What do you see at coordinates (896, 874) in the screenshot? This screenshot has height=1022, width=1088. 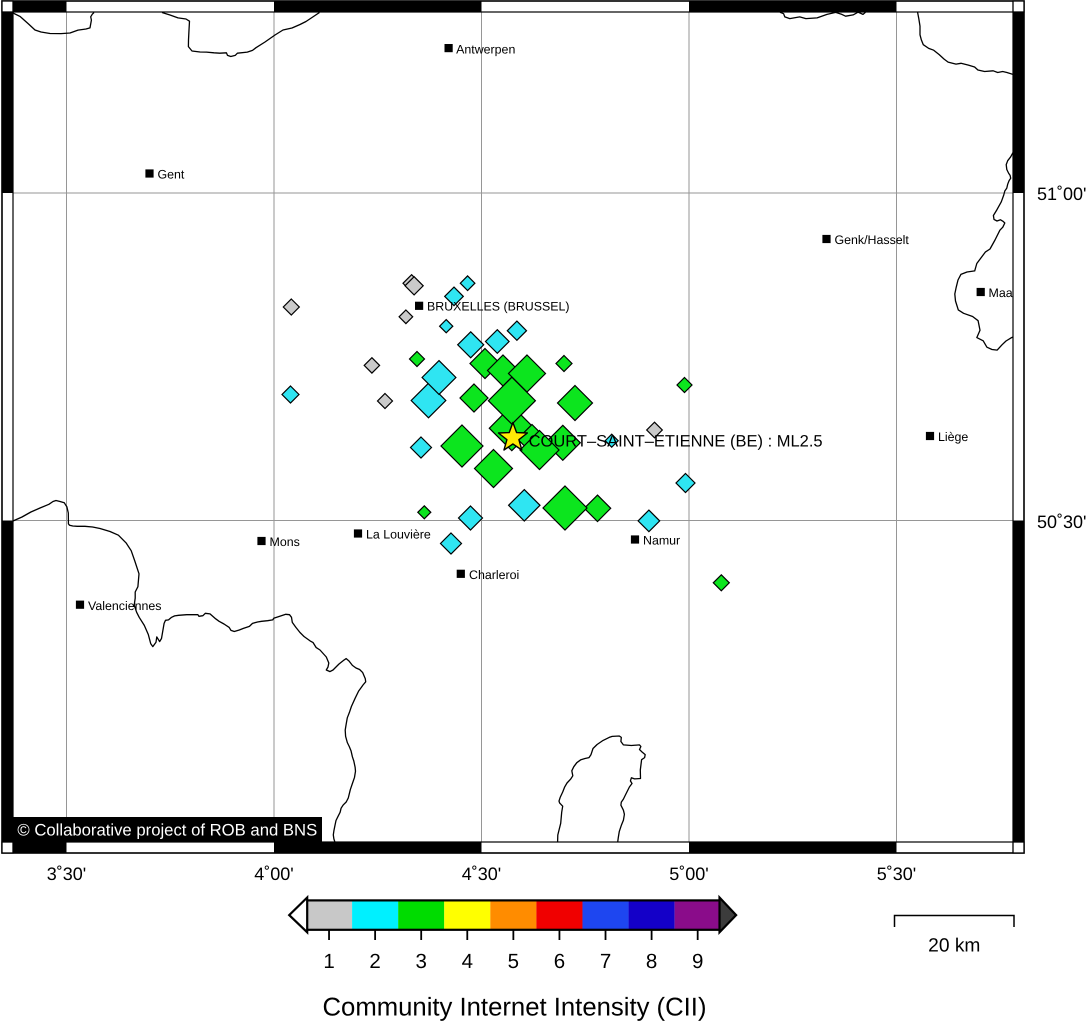 I see `svg-text: 5˚30'` at bounding box center [896, 874].